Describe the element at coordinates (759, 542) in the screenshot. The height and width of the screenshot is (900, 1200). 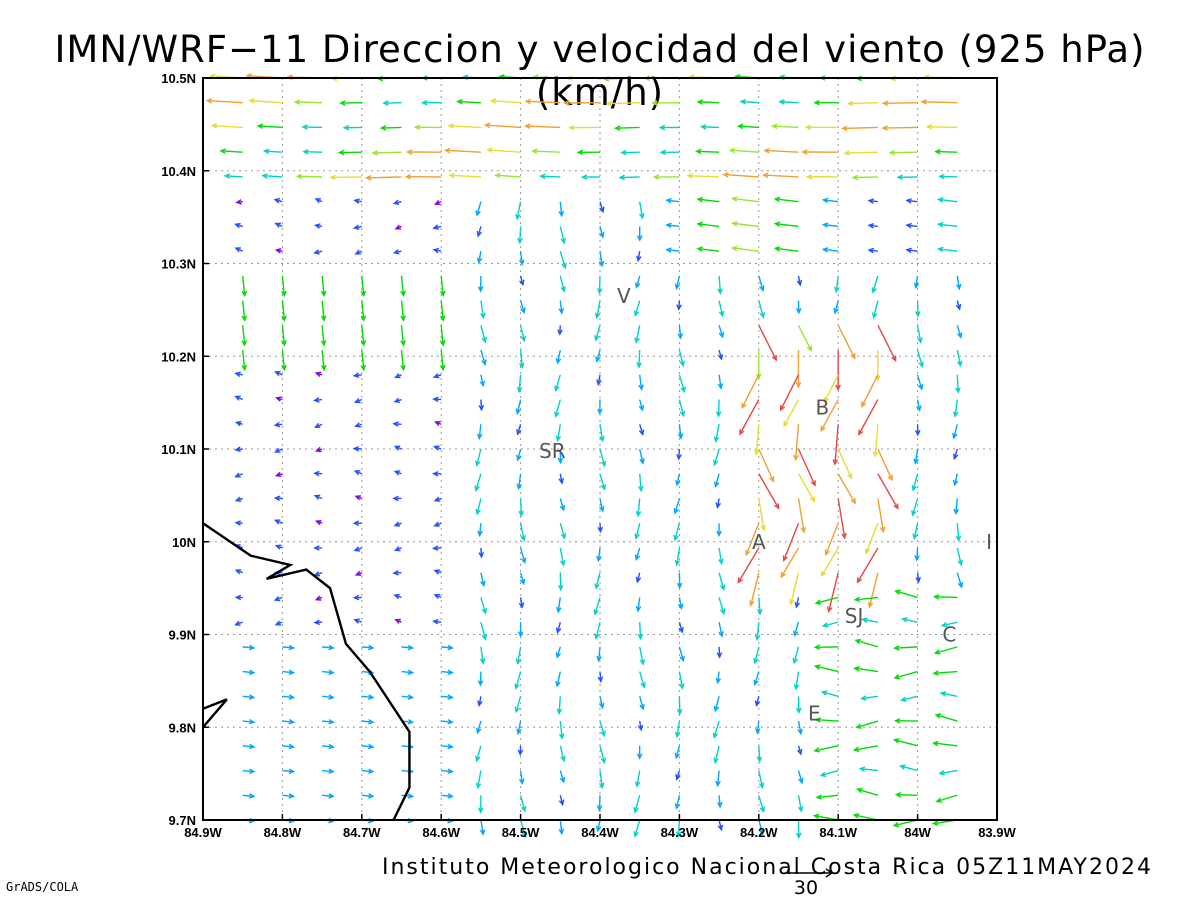
I see `place-label: A` at that location.